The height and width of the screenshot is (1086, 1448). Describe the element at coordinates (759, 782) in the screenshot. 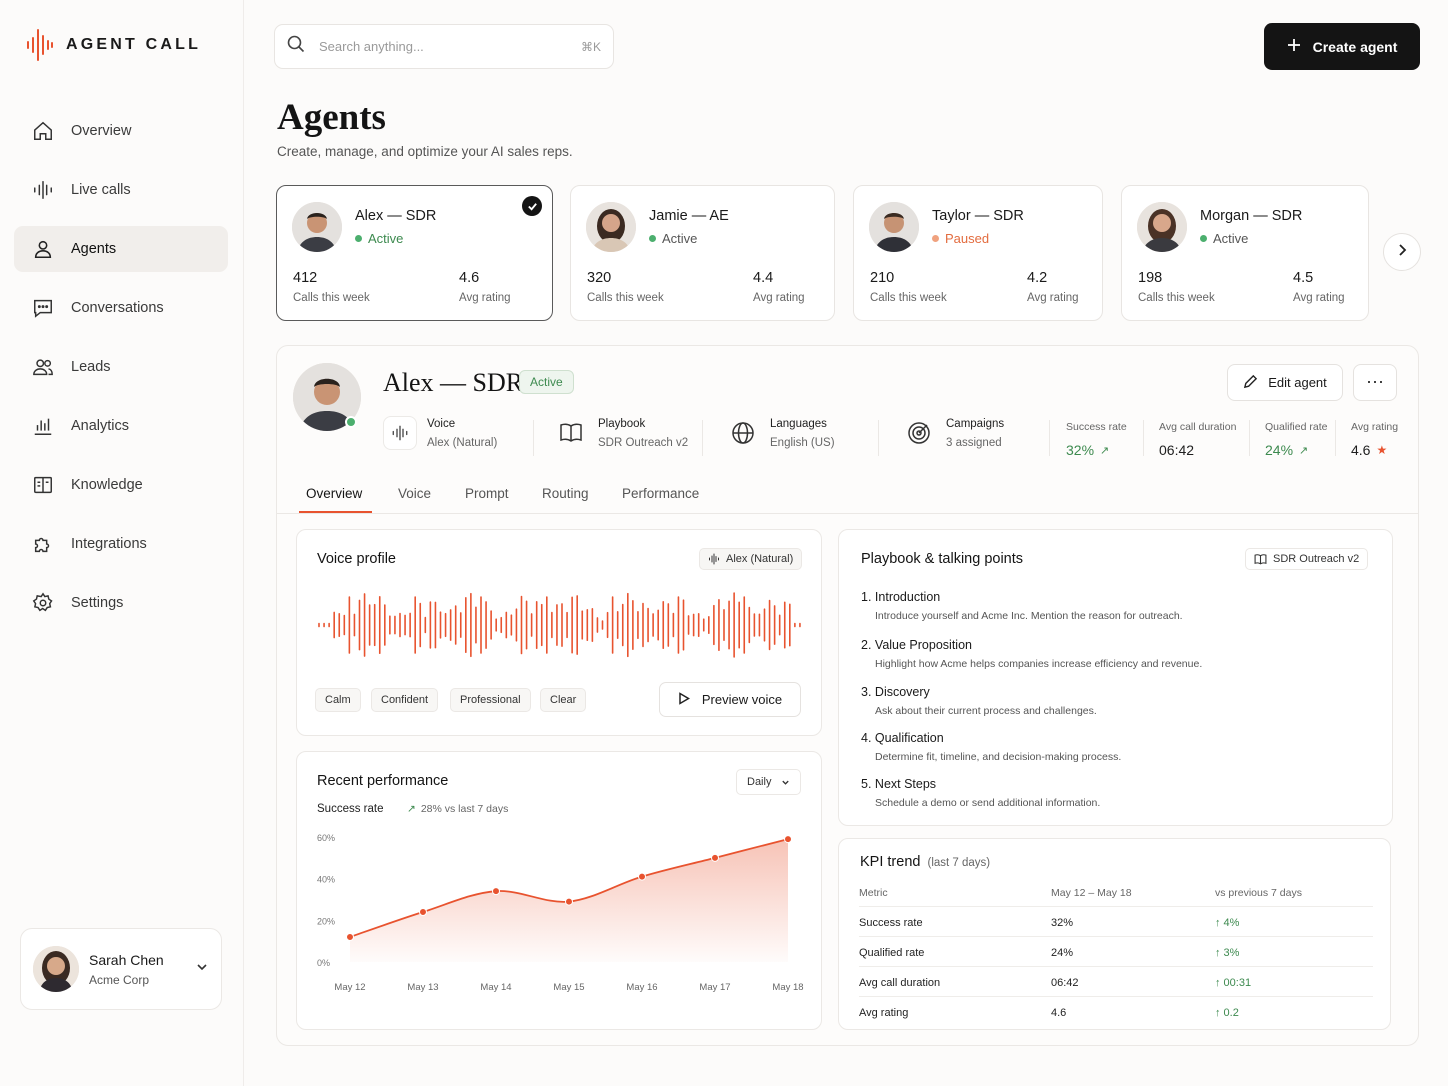

I see `period-value: Daily` at that location.